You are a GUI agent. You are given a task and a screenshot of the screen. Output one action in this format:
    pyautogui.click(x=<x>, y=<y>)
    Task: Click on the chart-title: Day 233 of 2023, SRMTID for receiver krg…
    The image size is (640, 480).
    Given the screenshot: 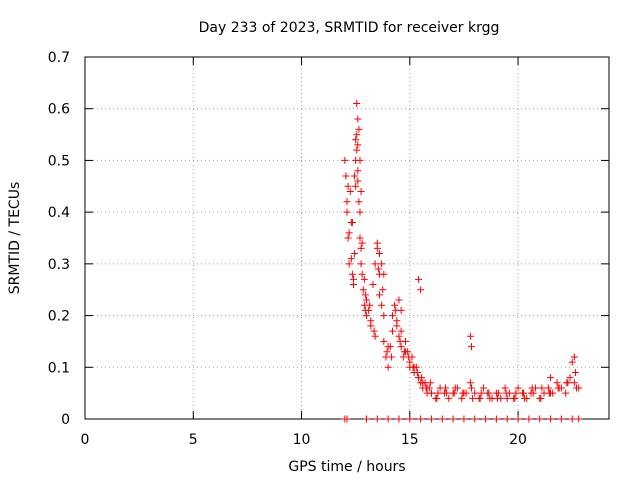 What is the action you would take?
    pyautogui.click(x=349, y=28)
    